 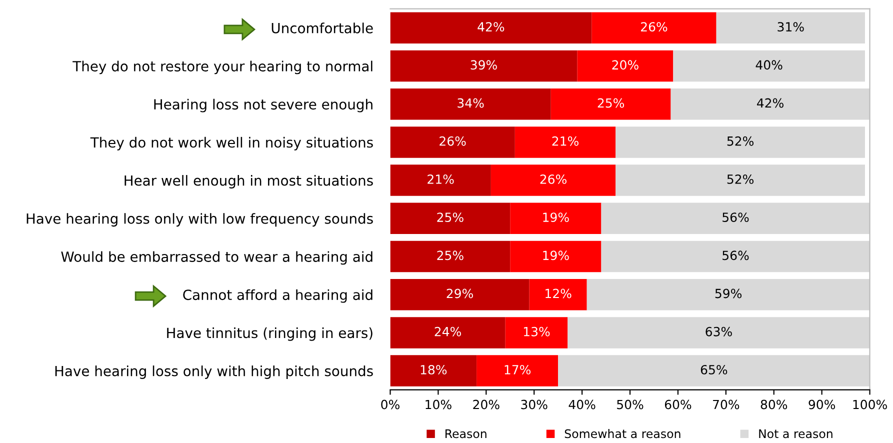 What do you see at coordinates (390, 405) in the screenshot?
I see `x-tick-label: 0%` at bounding box center [390, 405].